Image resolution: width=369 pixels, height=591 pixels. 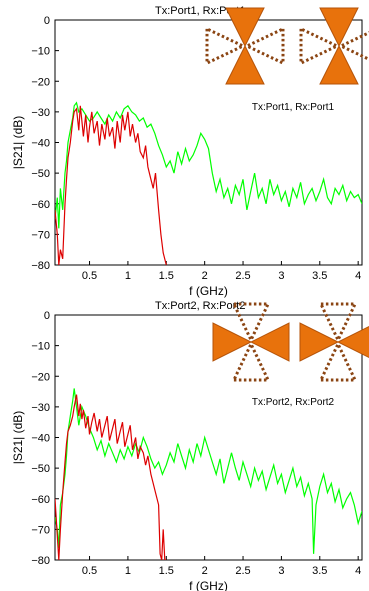 What do you see at coordinates (293, 402) in the screenshot?
I see `chart-annotation: Tx:Port2, Rx:Port2` at bounding box center [293, 402].